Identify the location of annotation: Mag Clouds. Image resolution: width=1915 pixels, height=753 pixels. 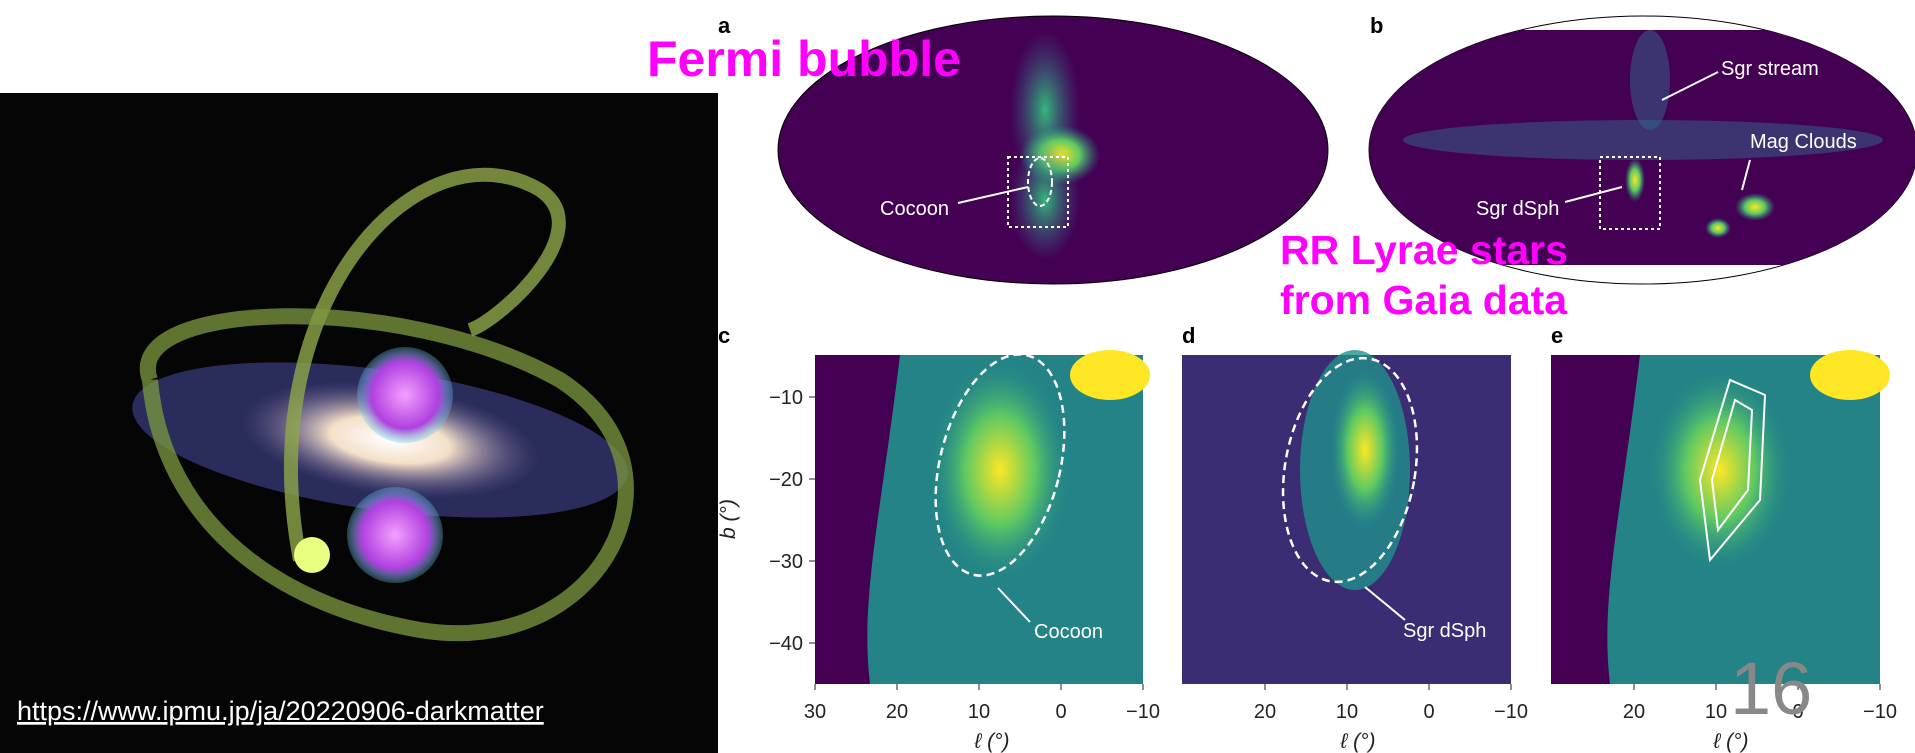
(1803, 142).